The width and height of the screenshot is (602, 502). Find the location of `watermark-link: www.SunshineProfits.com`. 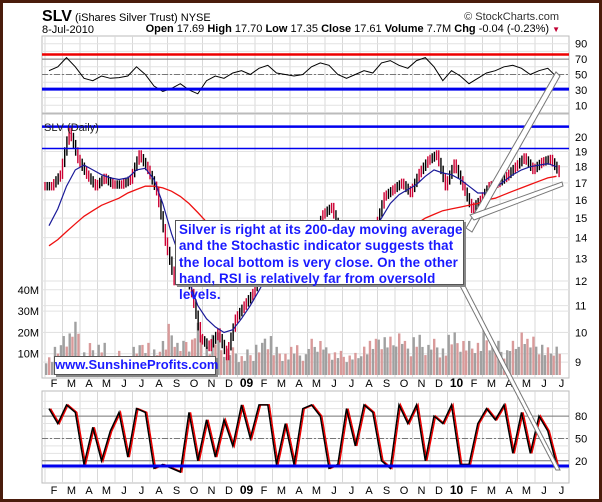

watermark-link: www.SunshineProfits.com is located at coordinates (136, 365).